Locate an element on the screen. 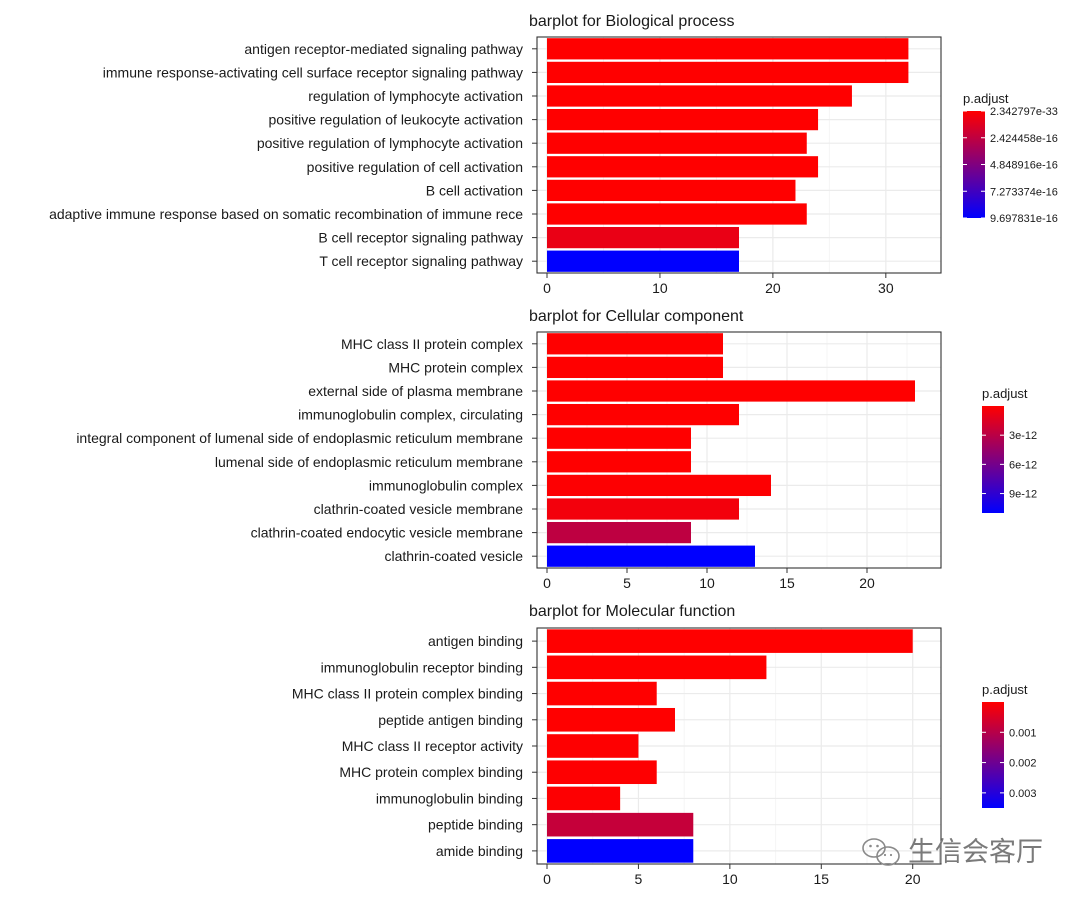 This screenshot has height=899, width=1080. y-tick-label: MHC class II protein complex is located at coordinates (432, 344).